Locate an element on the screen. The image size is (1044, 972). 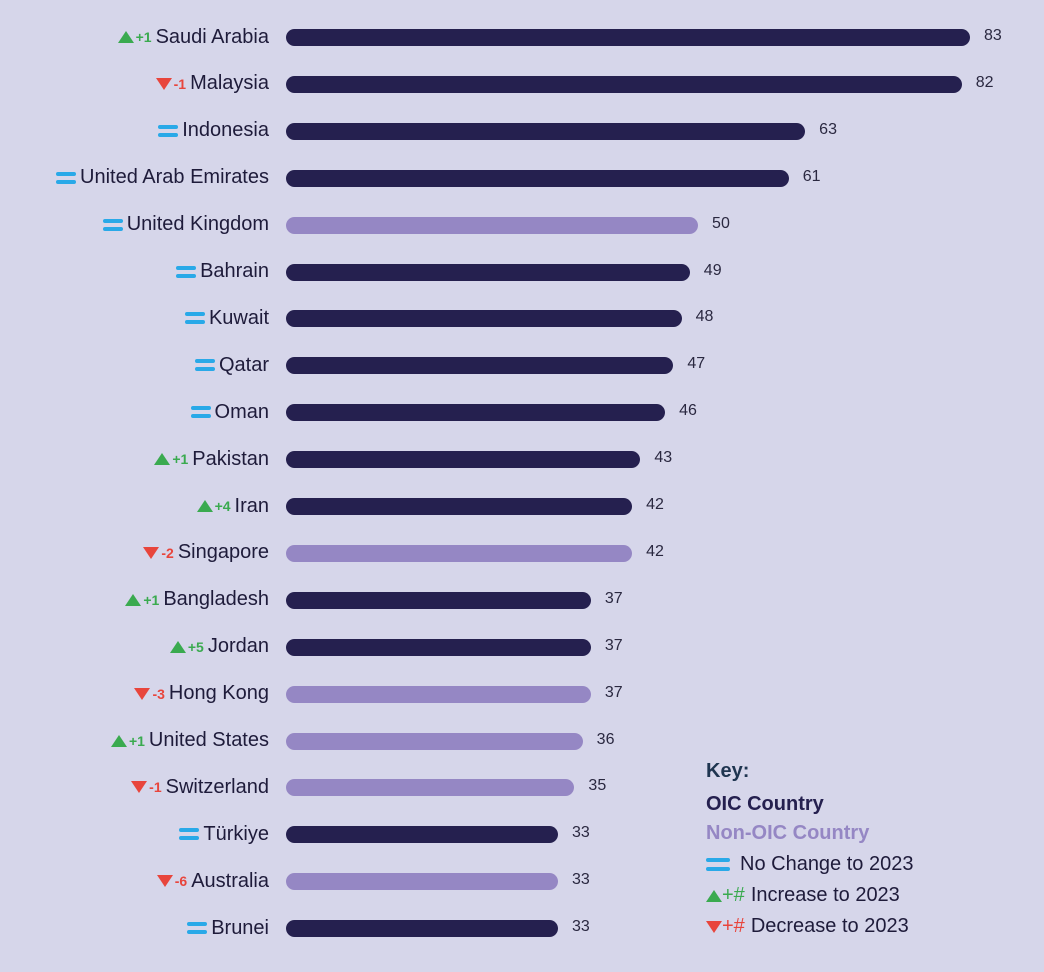
row-label: Brunei is located at coordinates (228, 928).